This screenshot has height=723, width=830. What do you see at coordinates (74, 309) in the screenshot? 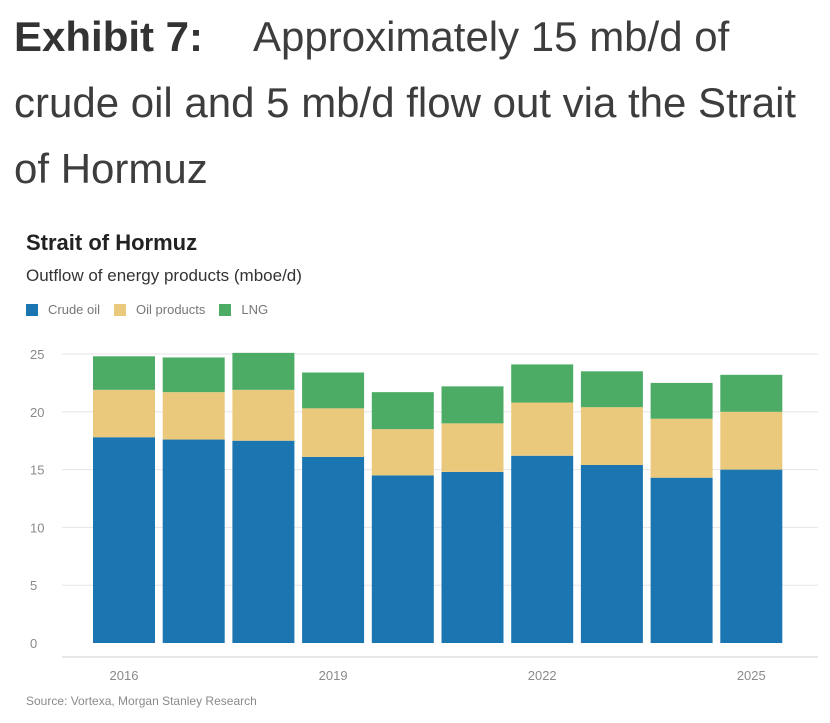
I see `legend-label-crude-oil: Crude oil` at bounding box center [74, 309].